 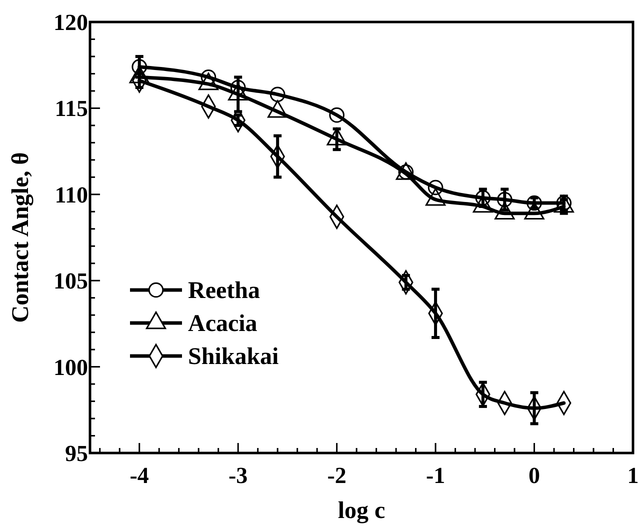 I want to click on y-tick-label: 105, so click(x=71, y=281).